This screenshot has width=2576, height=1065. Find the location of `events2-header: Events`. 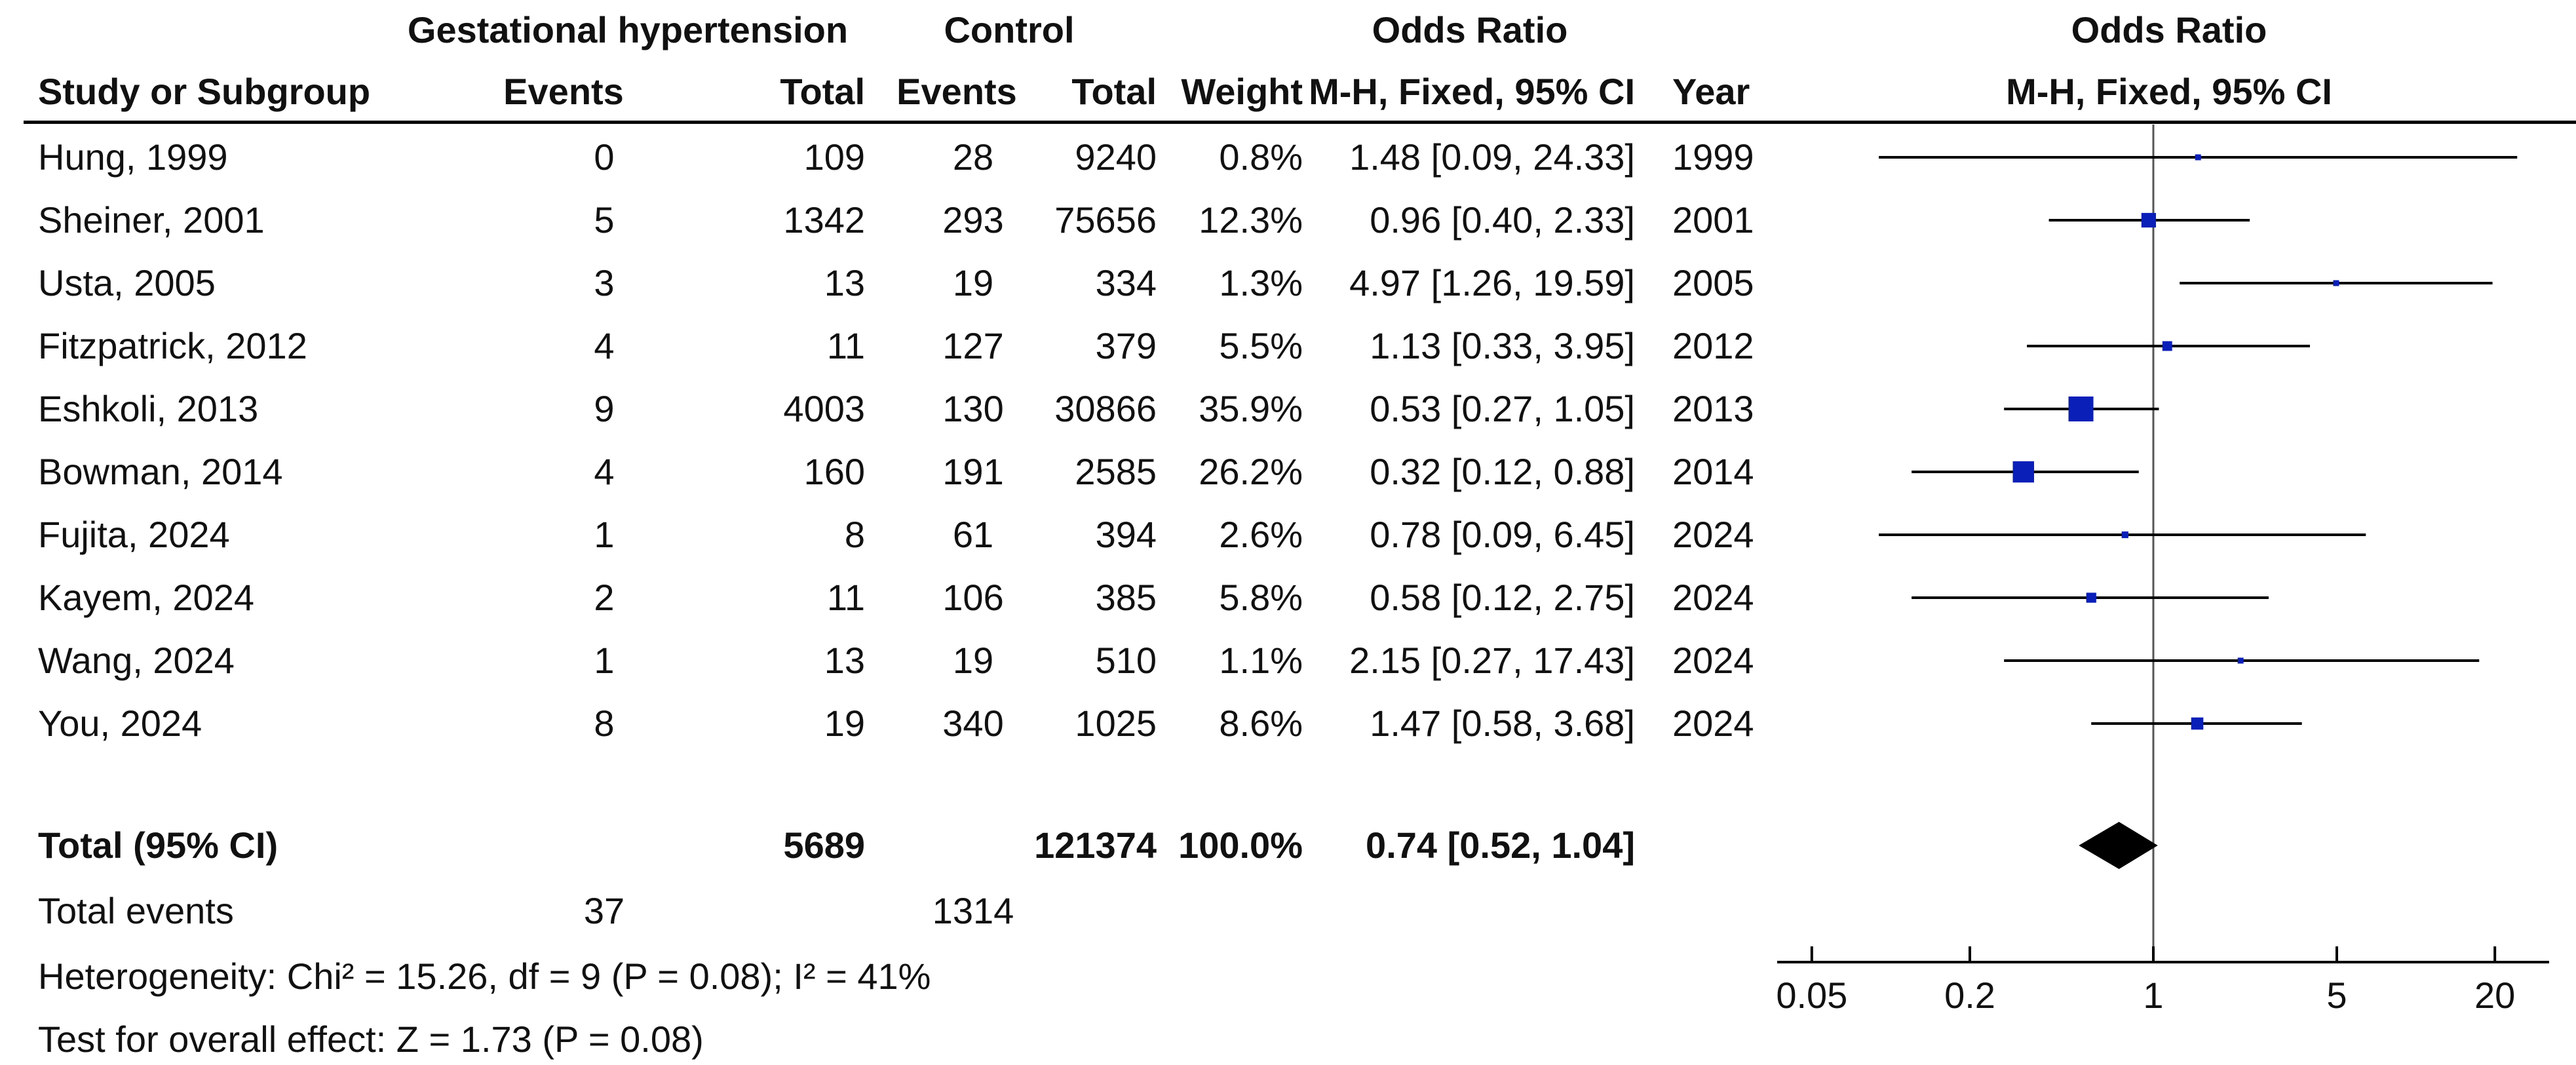

events2-header: Events is located at coordinates (956, 91).